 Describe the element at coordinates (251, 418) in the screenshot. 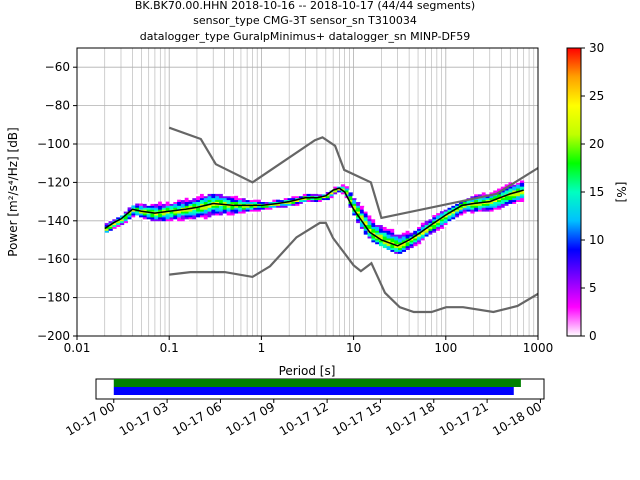

I see `timeline-tick-label: 10-17 09` at that location.